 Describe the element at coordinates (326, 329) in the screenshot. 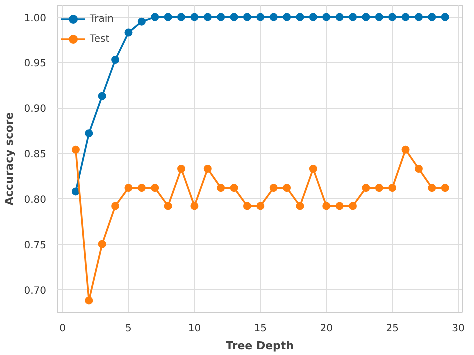

I see `x-tick-label: 20` at that location.